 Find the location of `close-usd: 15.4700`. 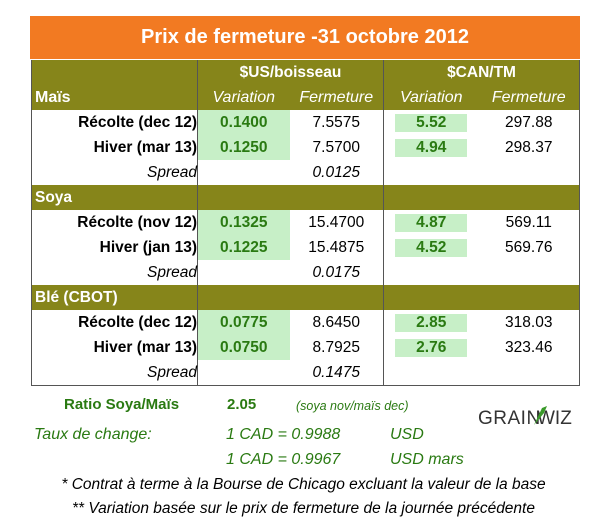

close-usd: 15.4700 is located at coordinates (336, 222).